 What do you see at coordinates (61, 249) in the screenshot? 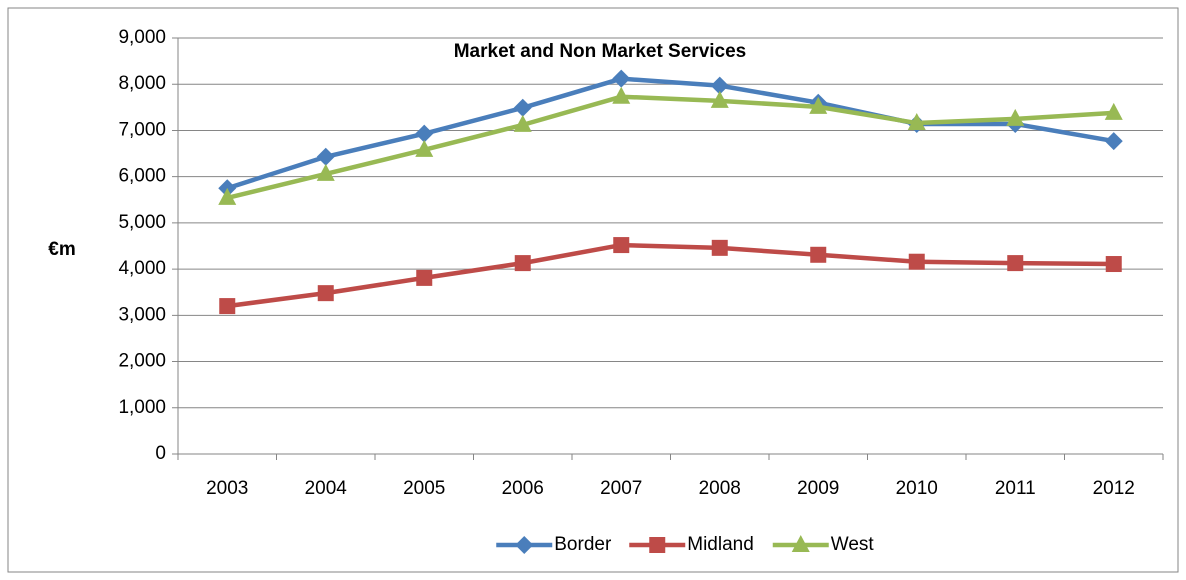
I see `y-axis-label: €m` at bounding box center [61, 249].